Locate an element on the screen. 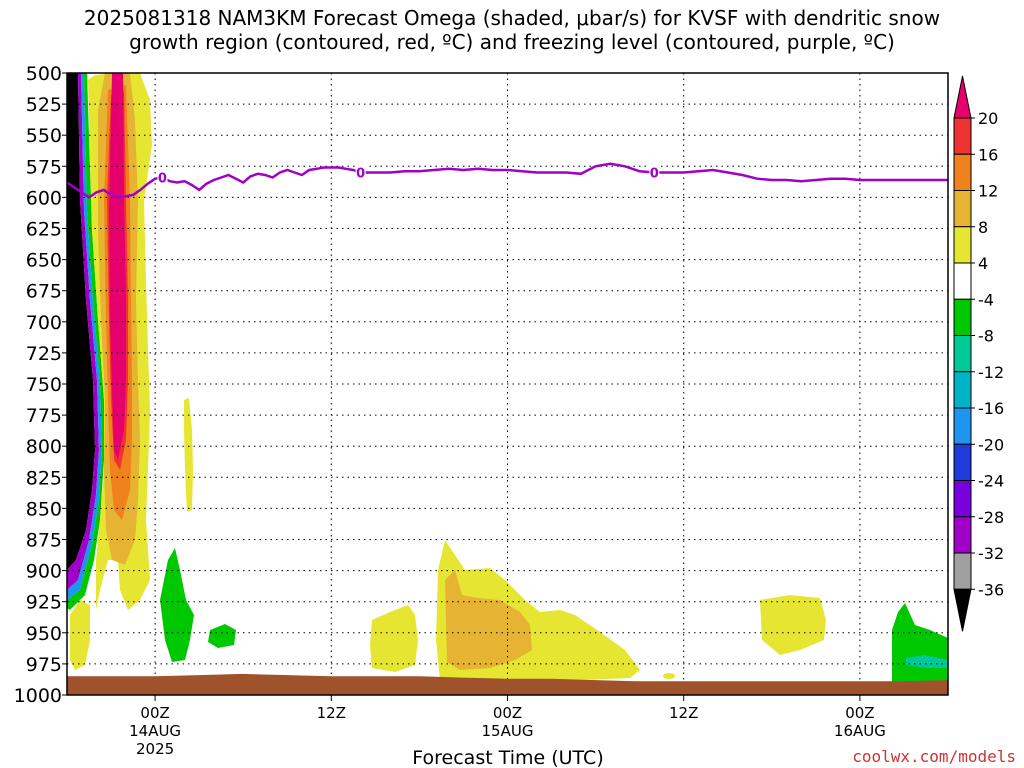 Image resolution: width=1024 pixels, height=768 pixels. y-tick-label: 550 is located at coordinates (44, 136).